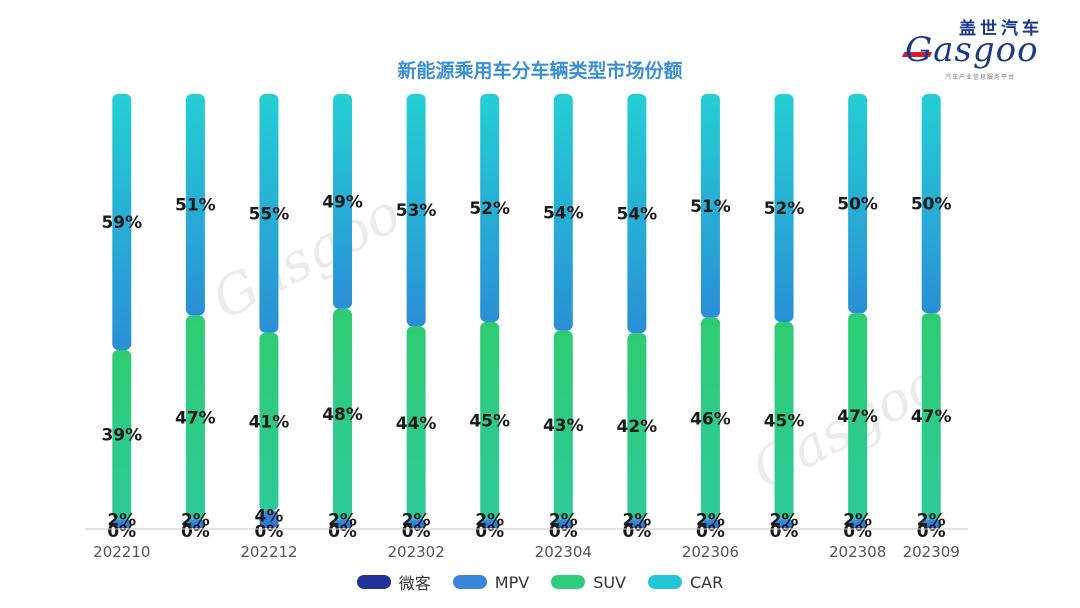  I want to click on data-label-CAR-202304: 54%, so click(563, 213).